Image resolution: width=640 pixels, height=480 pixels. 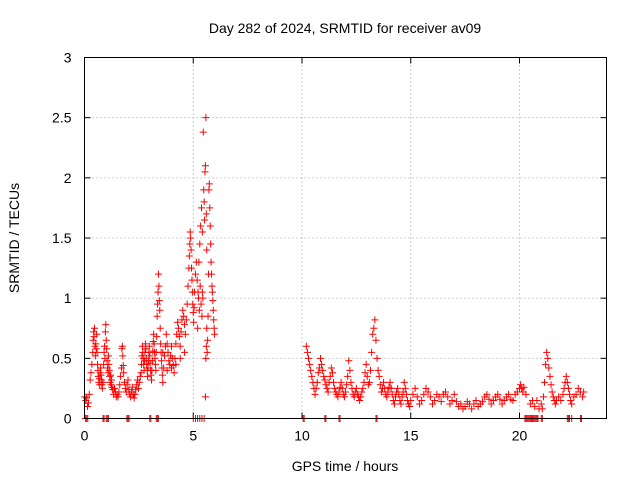 I want to click on y-tick-label: 1.5, so click(x=62, y=238).